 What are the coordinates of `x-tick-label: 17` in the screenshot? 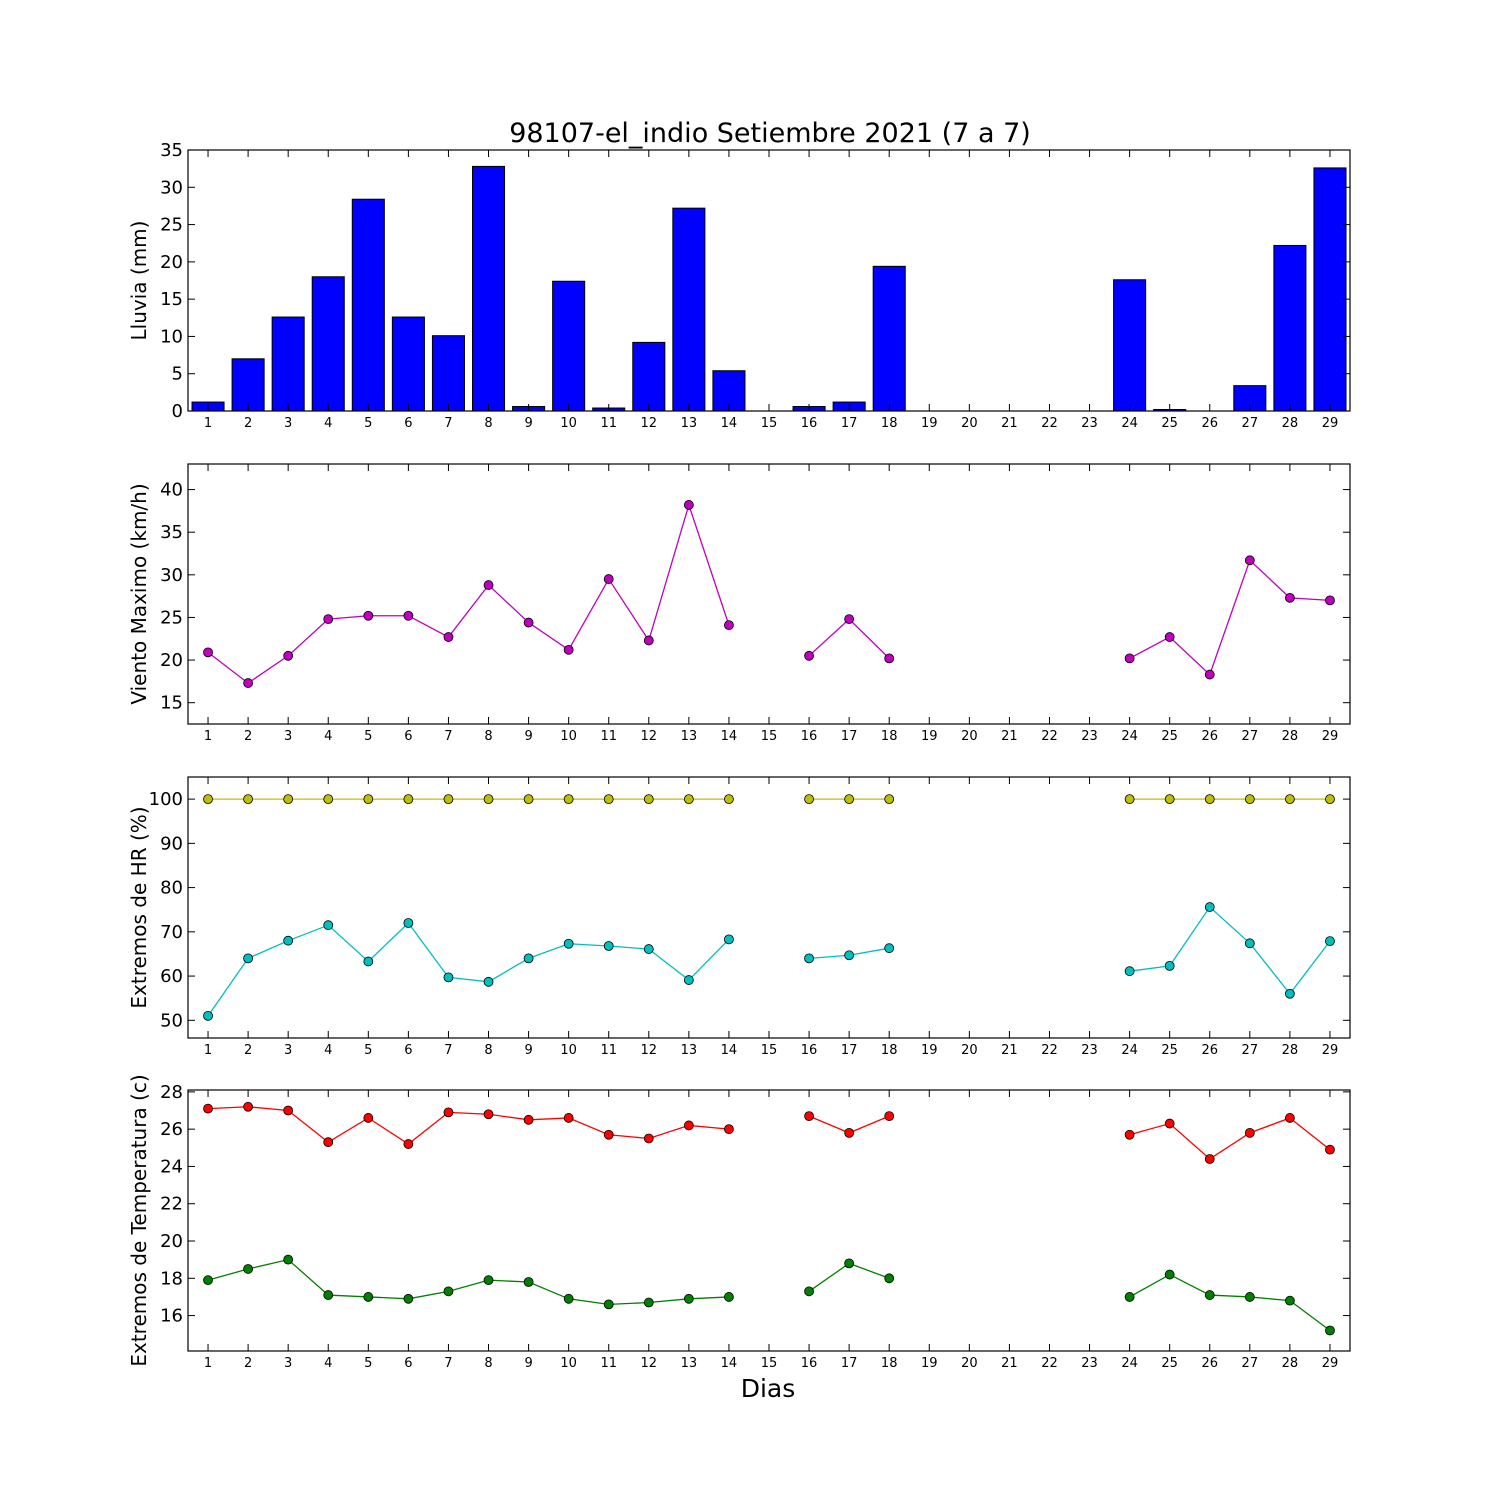 It's located at (849, 736).